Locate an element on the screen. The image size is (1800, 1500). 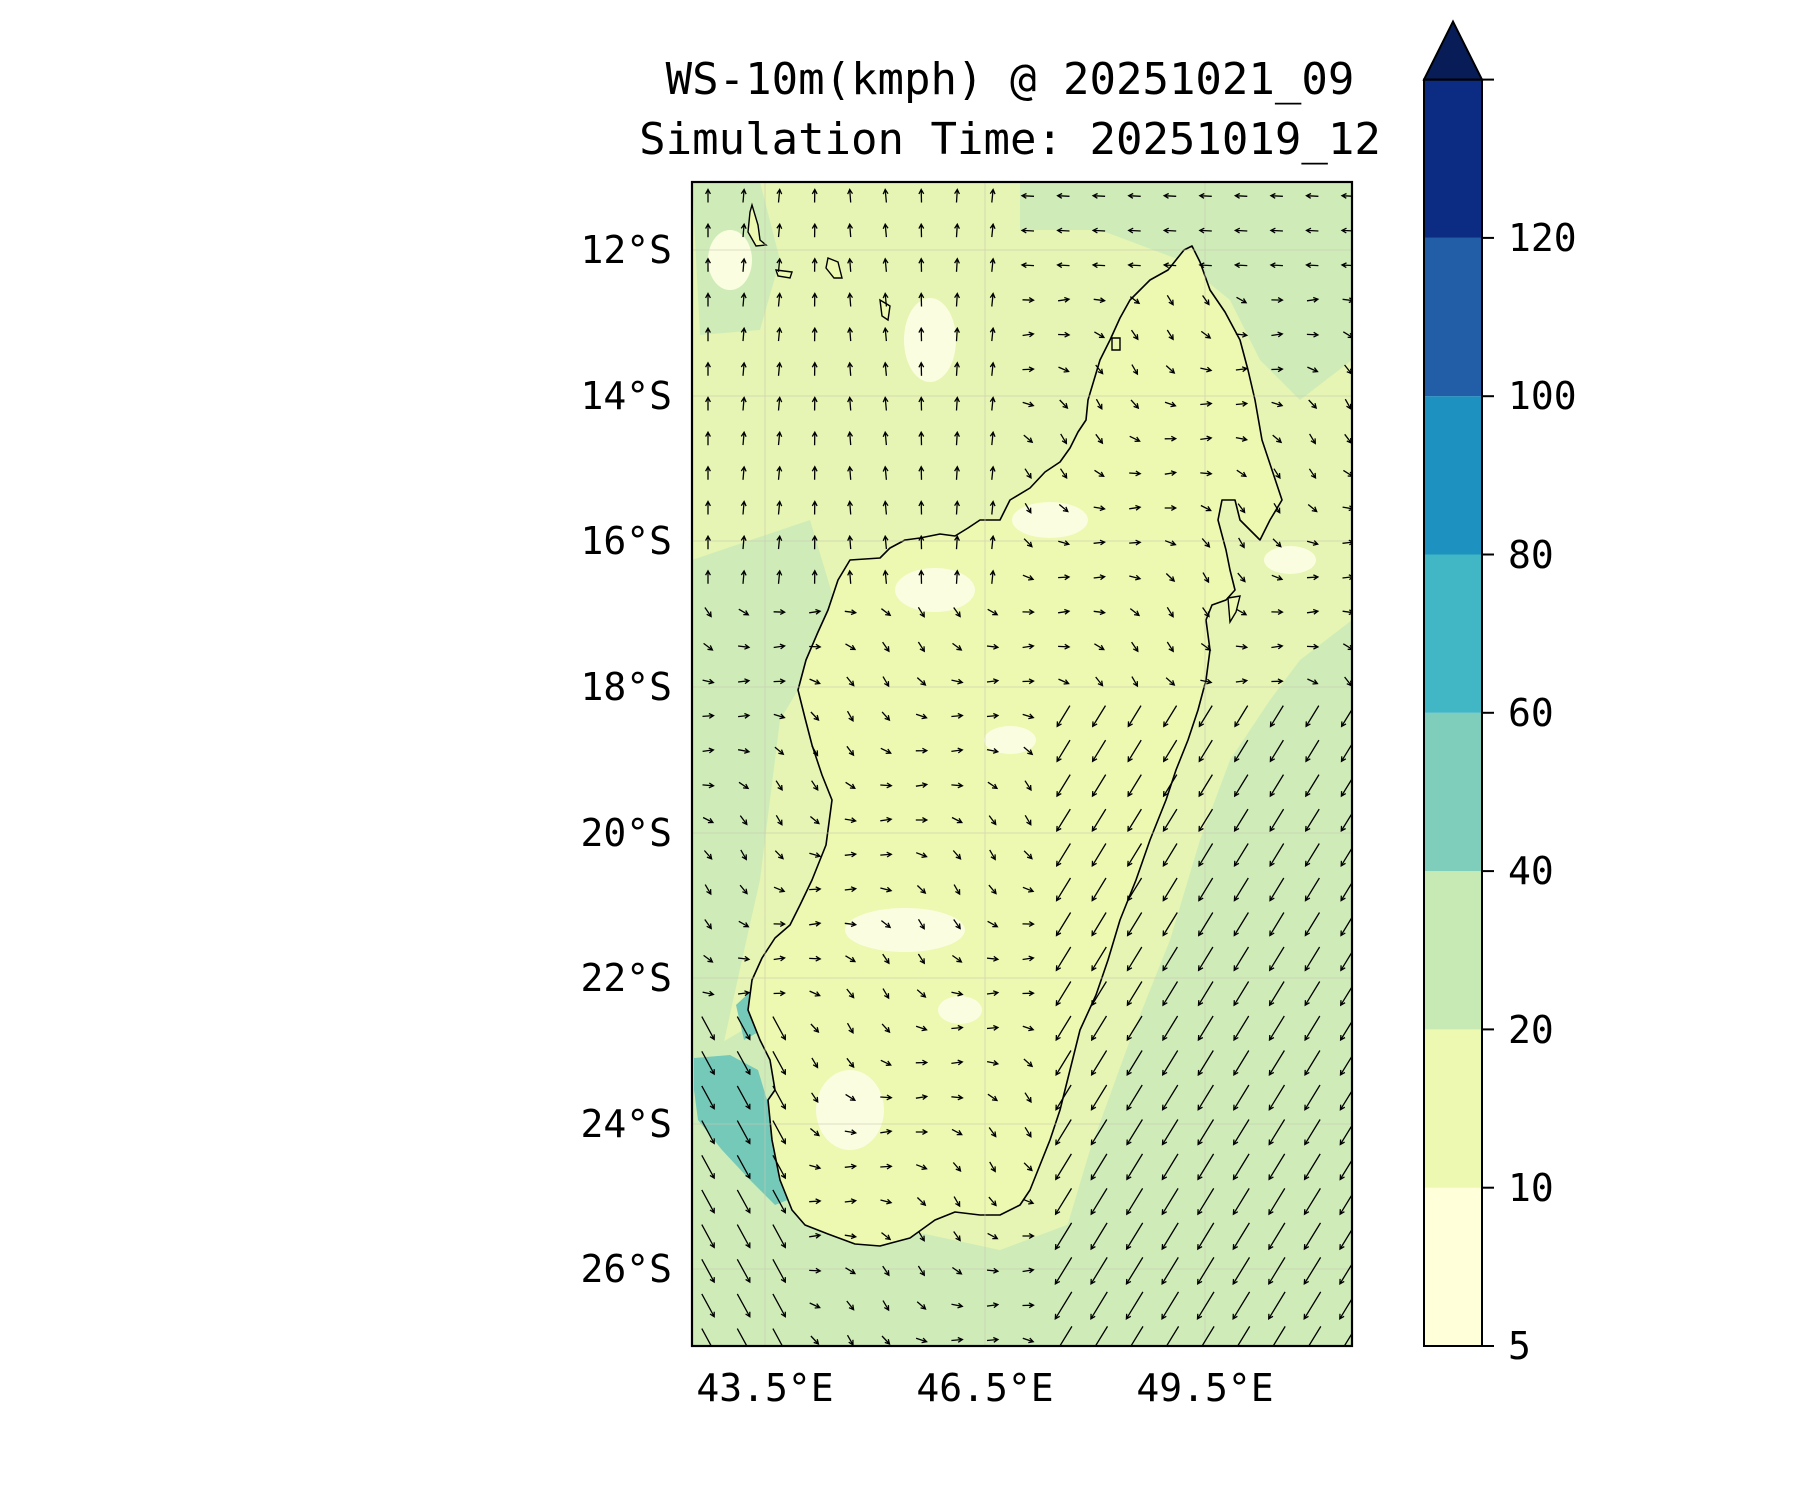
colorbar is located at coordinates (1458, 683).